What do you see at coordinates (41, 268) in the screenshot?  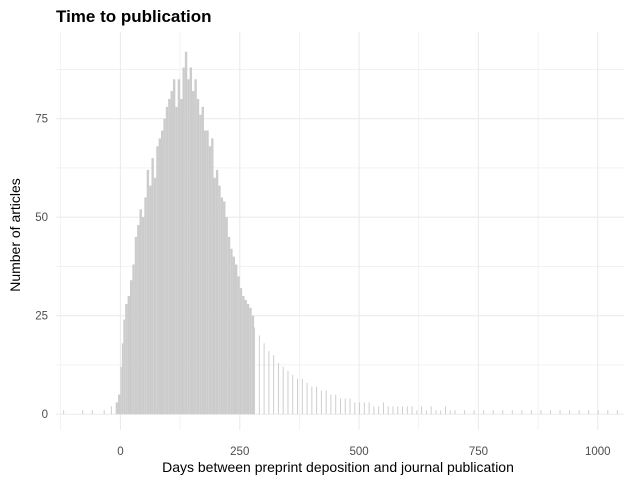 I see `y-axis-tick-labels: 0 25 50 75` at bounding box center [41, 268].